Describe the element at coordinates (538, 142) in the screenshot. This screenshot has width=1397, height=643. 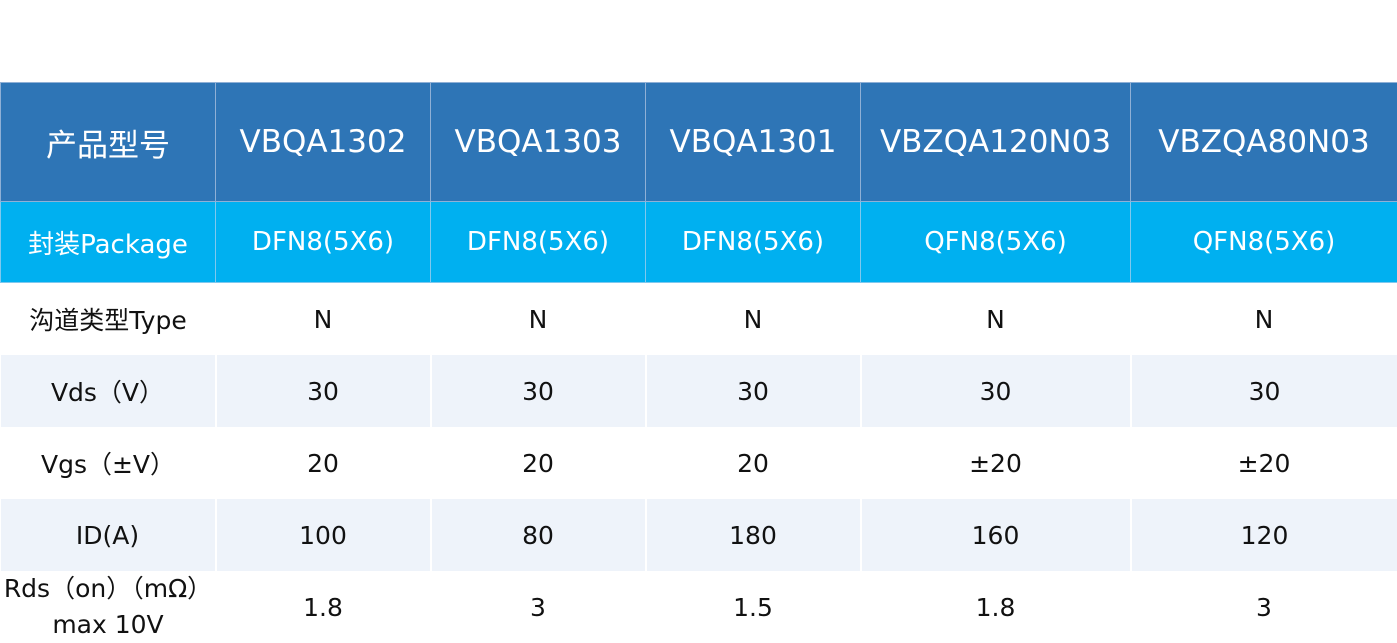
I see `header-cell: VBQA1303` at that location.